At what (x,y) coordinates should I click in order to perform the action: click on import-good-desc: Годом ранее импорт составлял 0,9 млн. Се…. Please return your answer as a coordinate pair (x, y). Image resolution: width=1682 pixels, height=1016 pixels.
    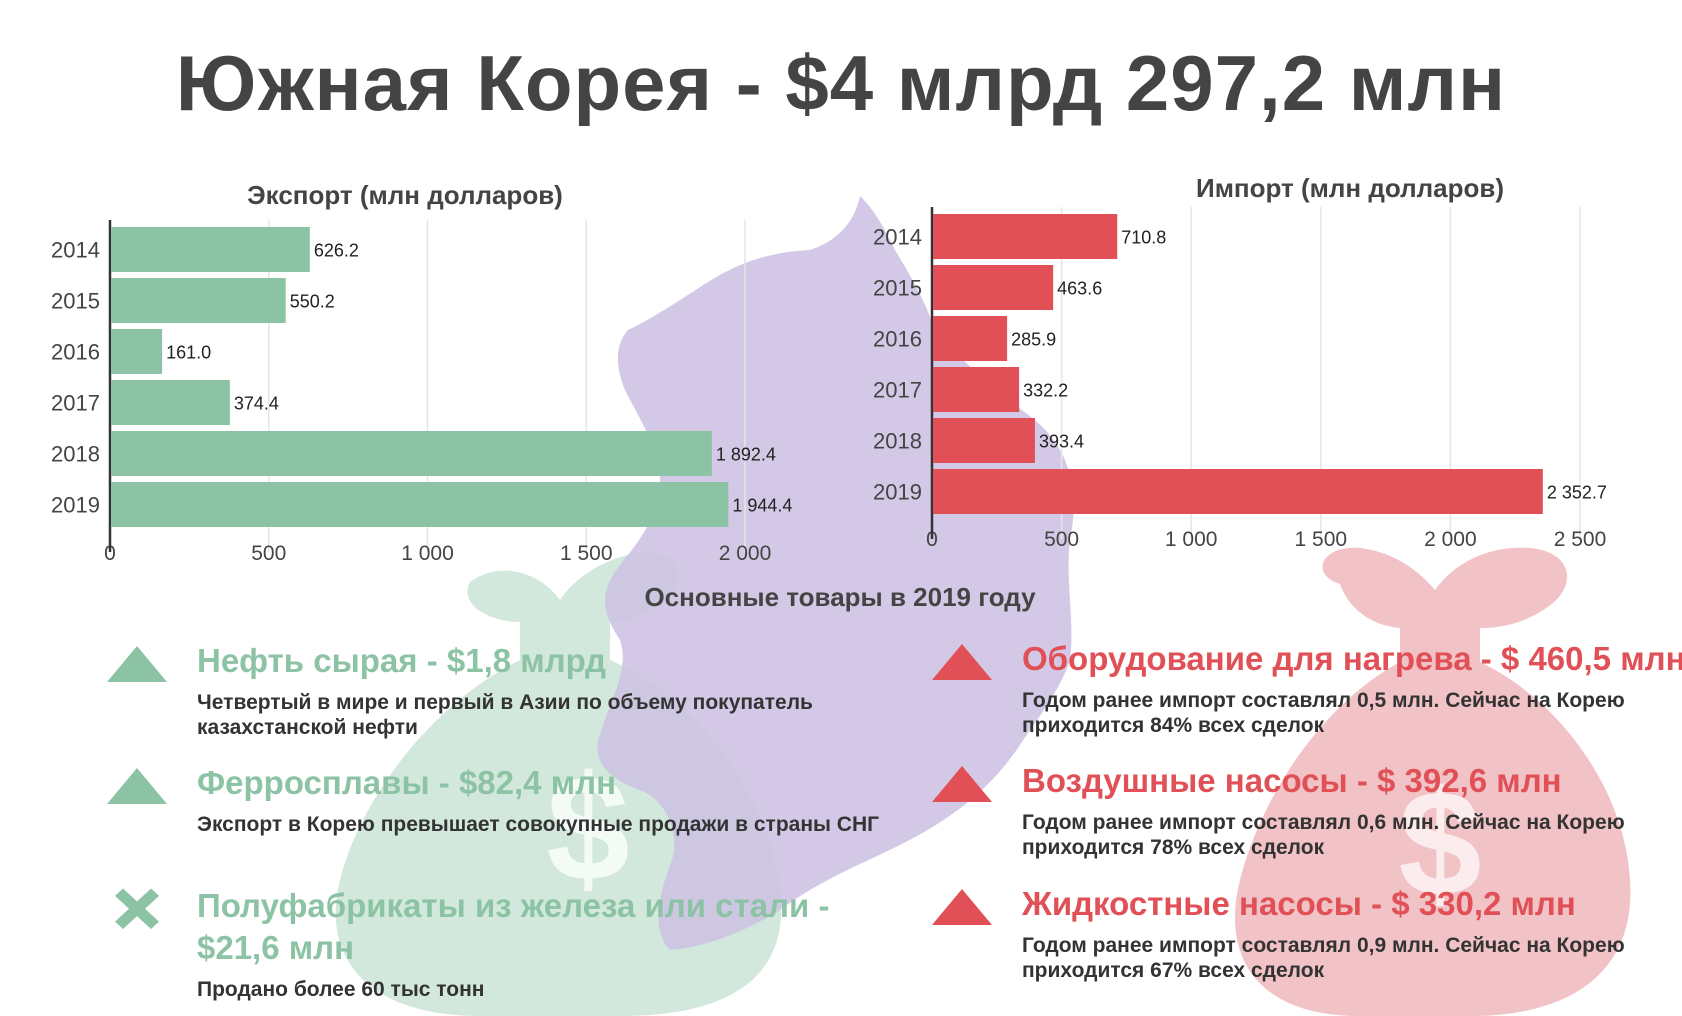
    Looking at the image, I should click on (1323, 958).